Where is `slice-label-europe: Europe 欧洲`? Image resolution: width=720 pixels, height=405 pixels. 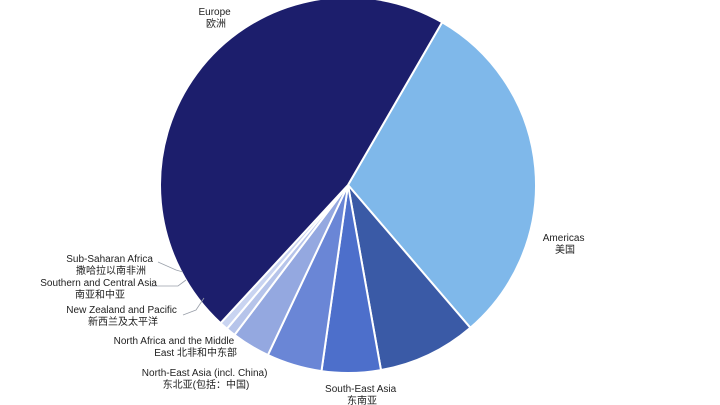
slice-label-europe: Europe 欧洲 is located at coordinates (215, 18).